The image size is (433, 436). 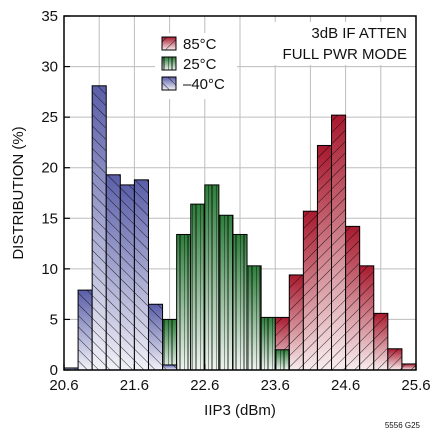 What do you see at coordinates (345, 385) in the screenshot?
I see `x-tick-label-4: 24.6` at bounding box center [345, 385].